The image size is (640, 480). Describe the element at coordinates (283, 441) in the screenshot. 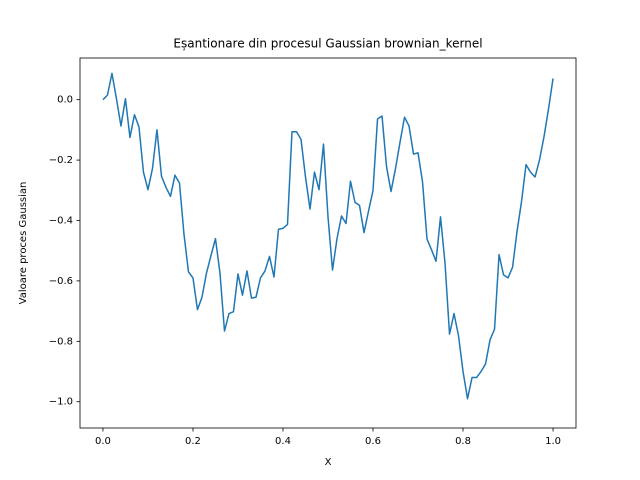

I see `x-tick-label: 0.4` at that location.